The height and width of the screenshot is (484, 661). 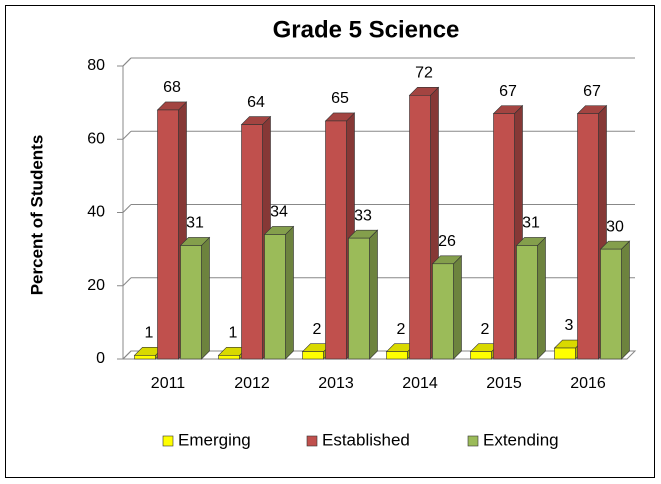 I want to click on data-label: 26, so click(x=447, y=241).